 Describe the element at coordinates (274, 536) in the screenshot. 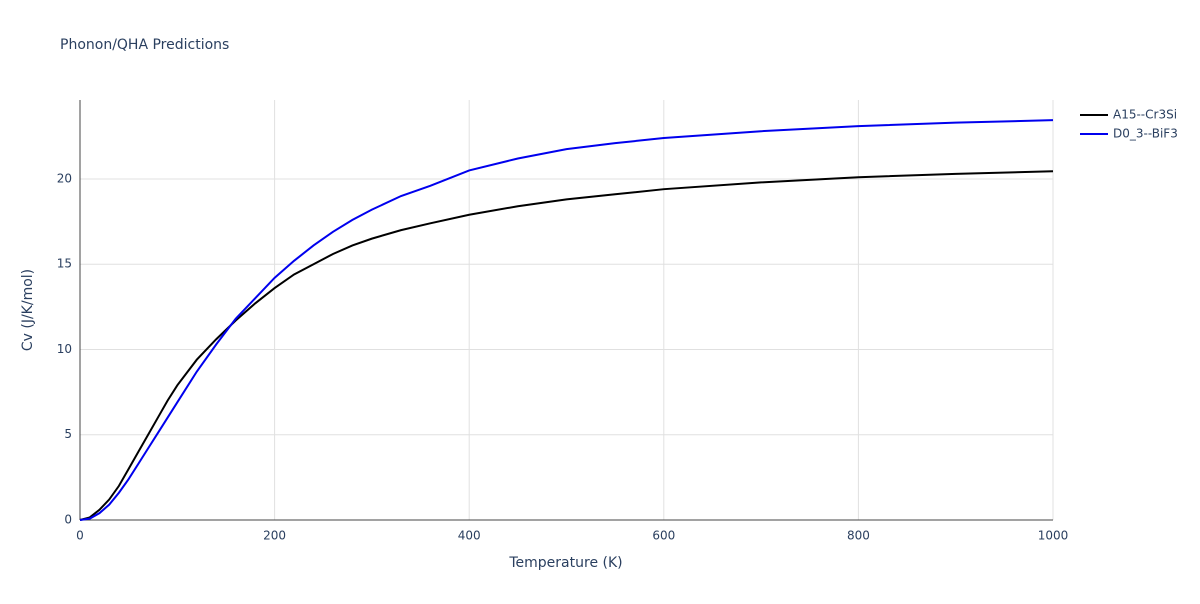

I see `x-tick-label: 200` at that location.